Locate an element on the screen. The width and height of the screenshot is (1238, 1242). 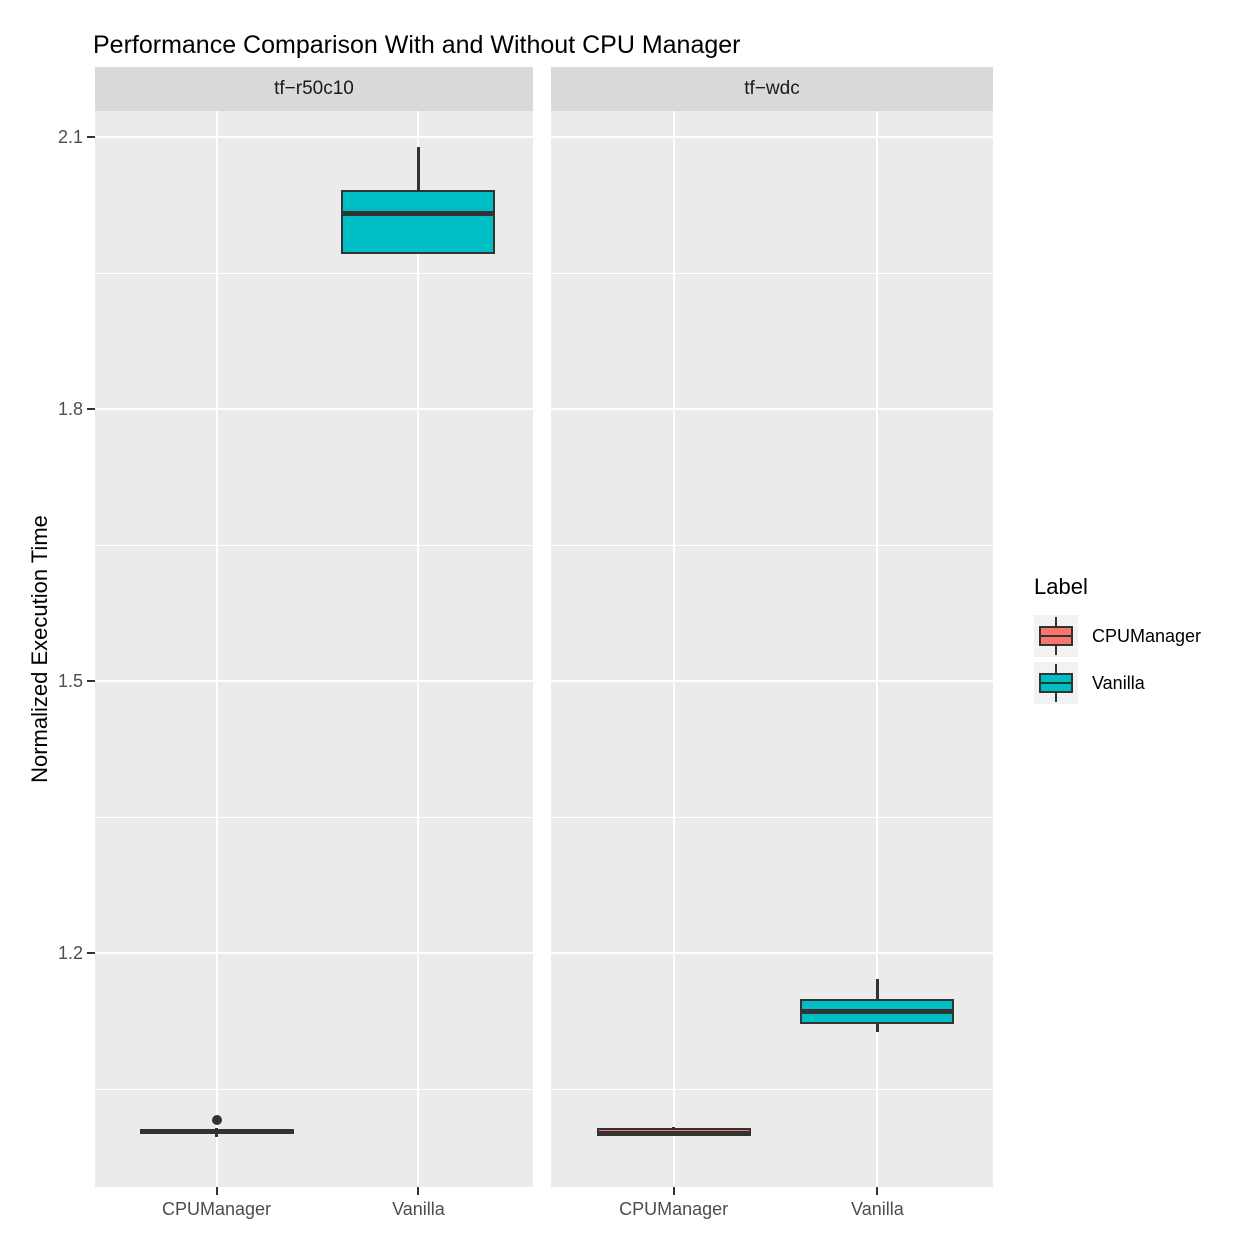
legend: Label CPUManager Vanilla is located at coordinates (1136, 641).